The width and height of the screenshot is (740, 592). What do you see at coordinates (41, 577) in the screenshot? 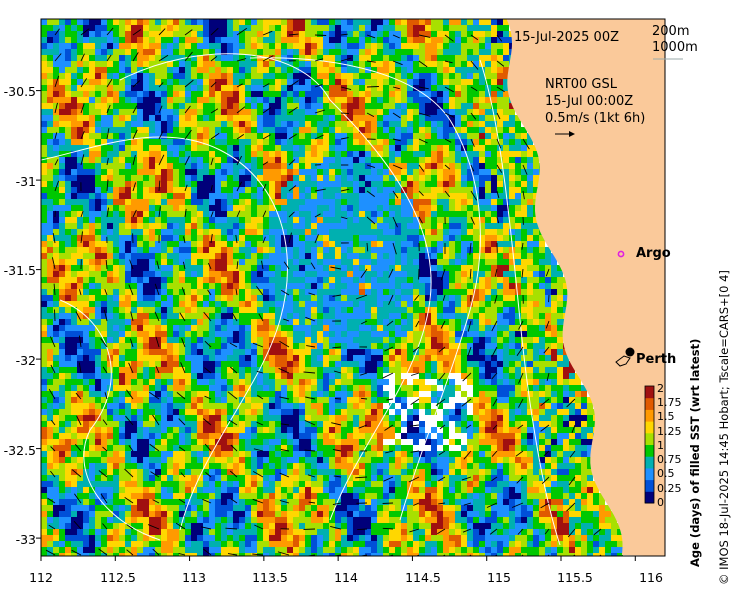
I see `lon-tick-label: 112` at bounding box center [41, 577].